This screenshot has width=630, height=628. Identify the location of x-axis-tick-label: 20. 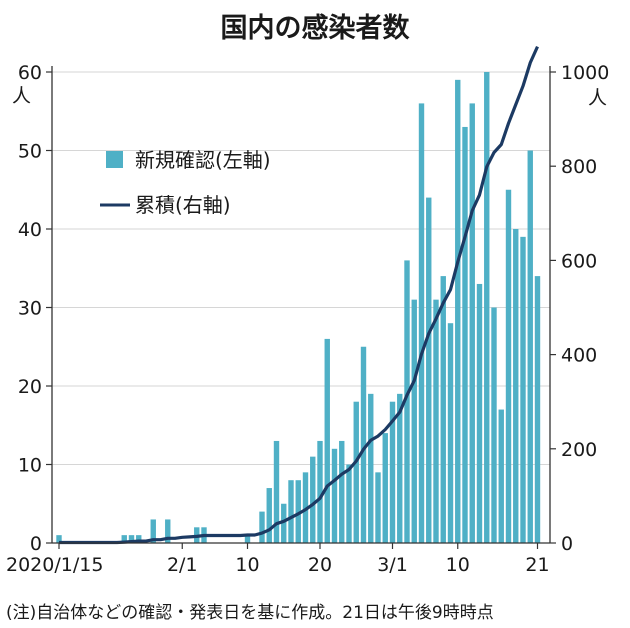
(320, 565).